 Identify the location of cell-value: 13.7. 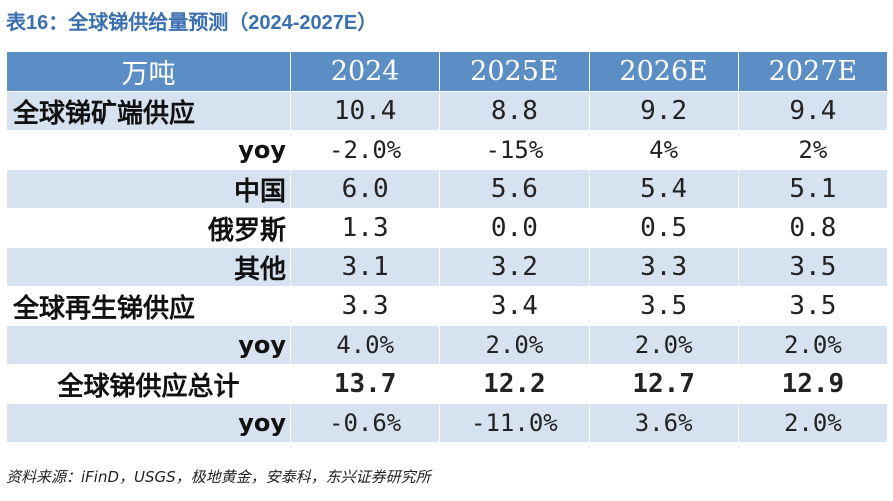
(365, 384).